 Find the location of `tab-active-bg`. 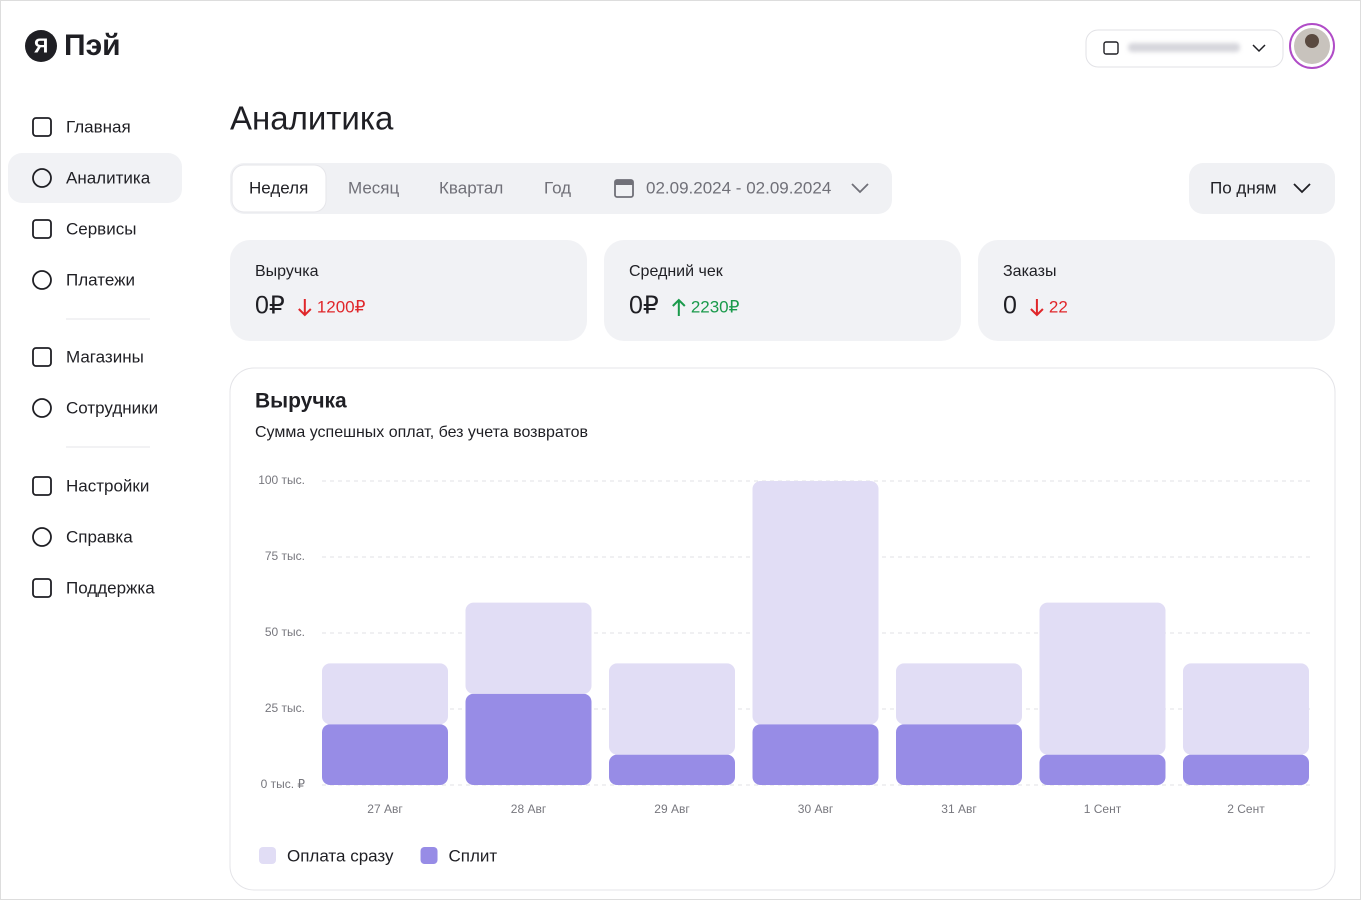

tab-active-bg is located at coordinates (279, 188).